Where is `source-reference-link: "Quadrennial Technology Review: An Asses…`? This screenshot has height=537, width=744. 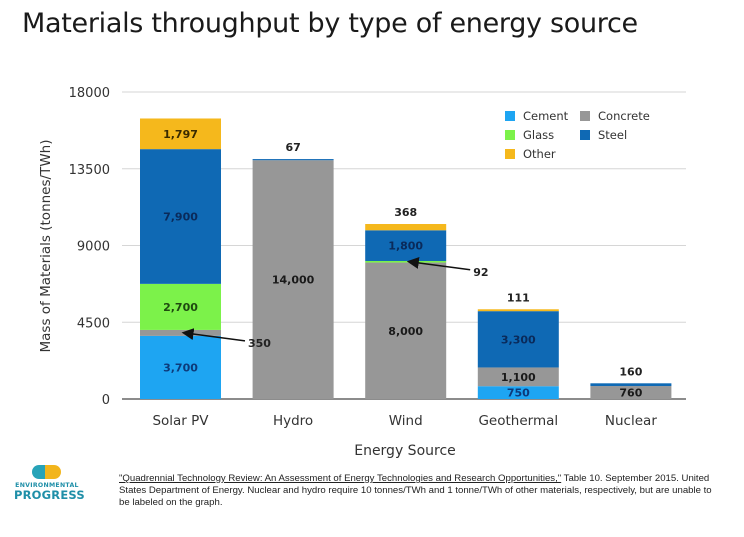 source-reference-link: "Quadrennial Technology Review: An Asses… is located at coordinates (340, 478).